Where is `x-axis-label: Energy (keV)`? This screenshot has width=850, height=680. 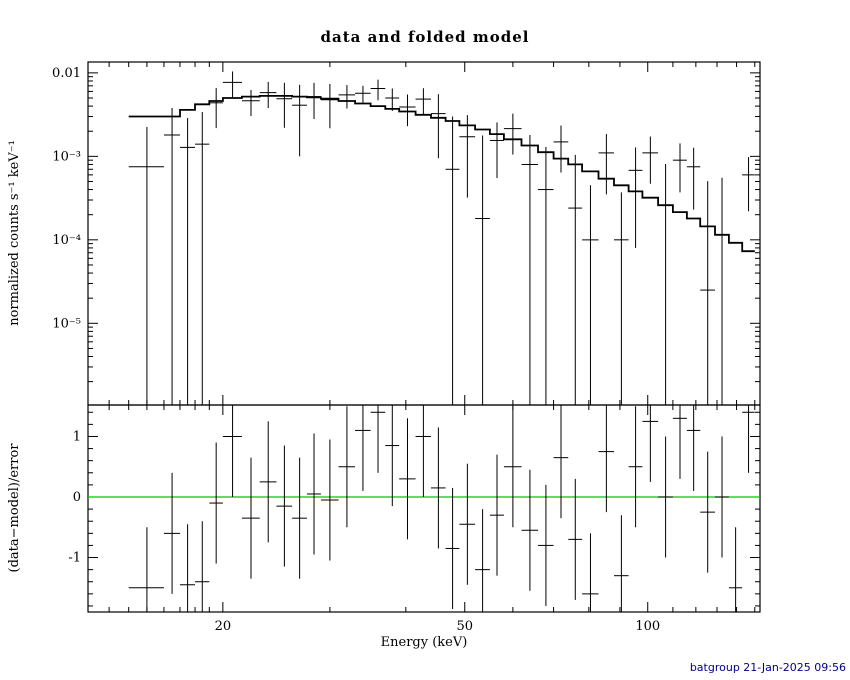 x-axis-label: Energy (keV) is located at coordinates (424, 642).